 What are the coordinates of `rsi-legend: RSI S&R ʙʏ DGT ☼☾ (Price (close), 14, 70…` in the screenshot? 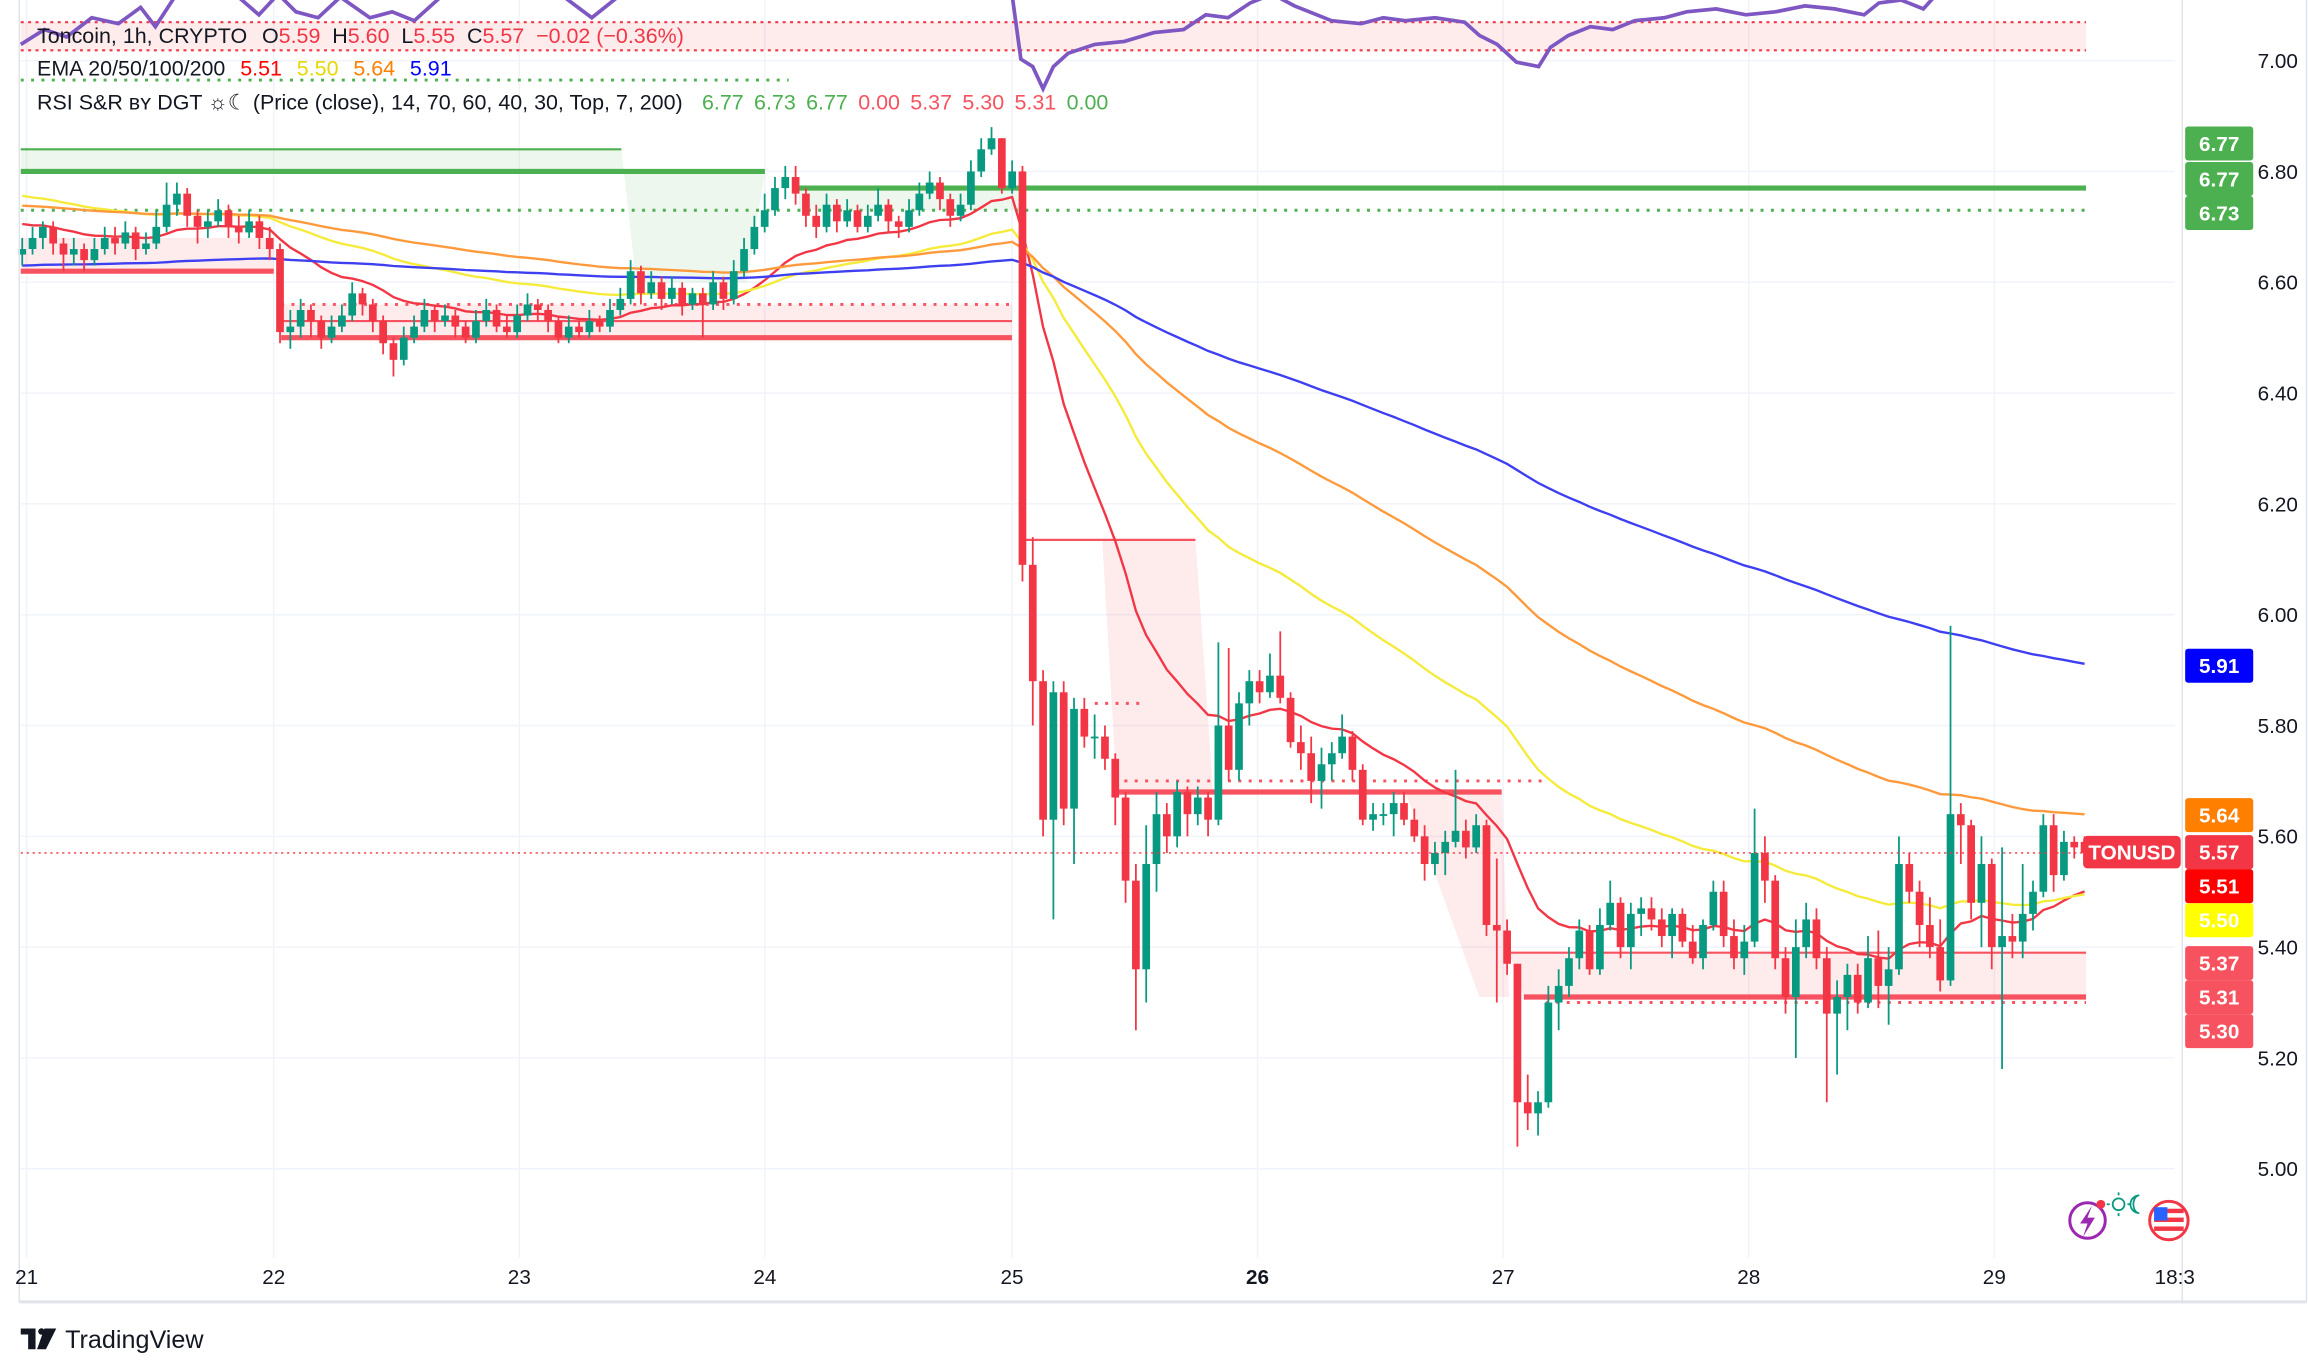 It's located at (572, 102).